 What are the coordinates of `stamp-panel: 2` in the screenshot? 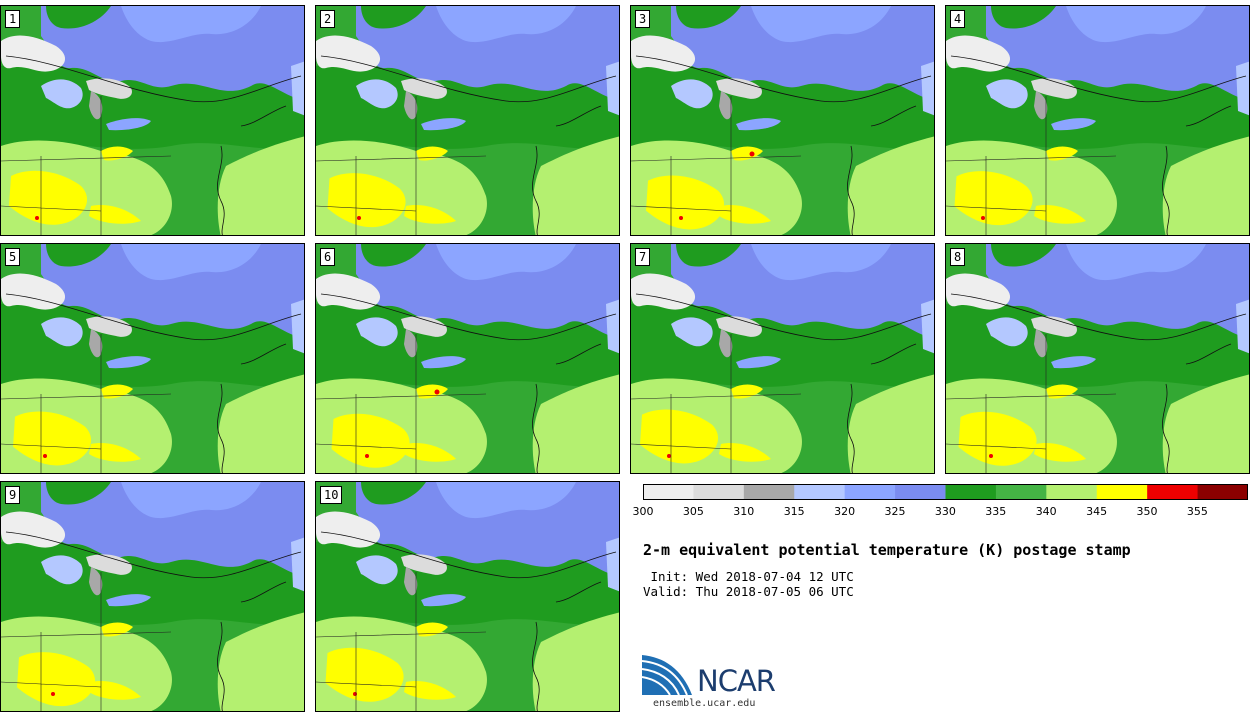 It's located at (467, 120).